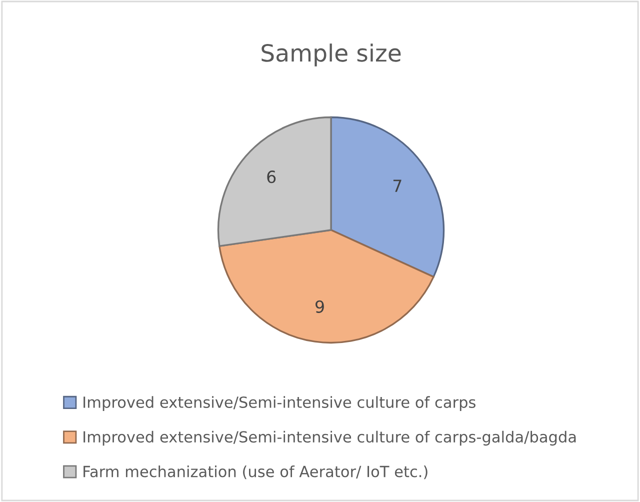  I want to click on legend-label: Improved extensive/Semi-intensive culture of carps-galda/bagda, so click(330, 438).